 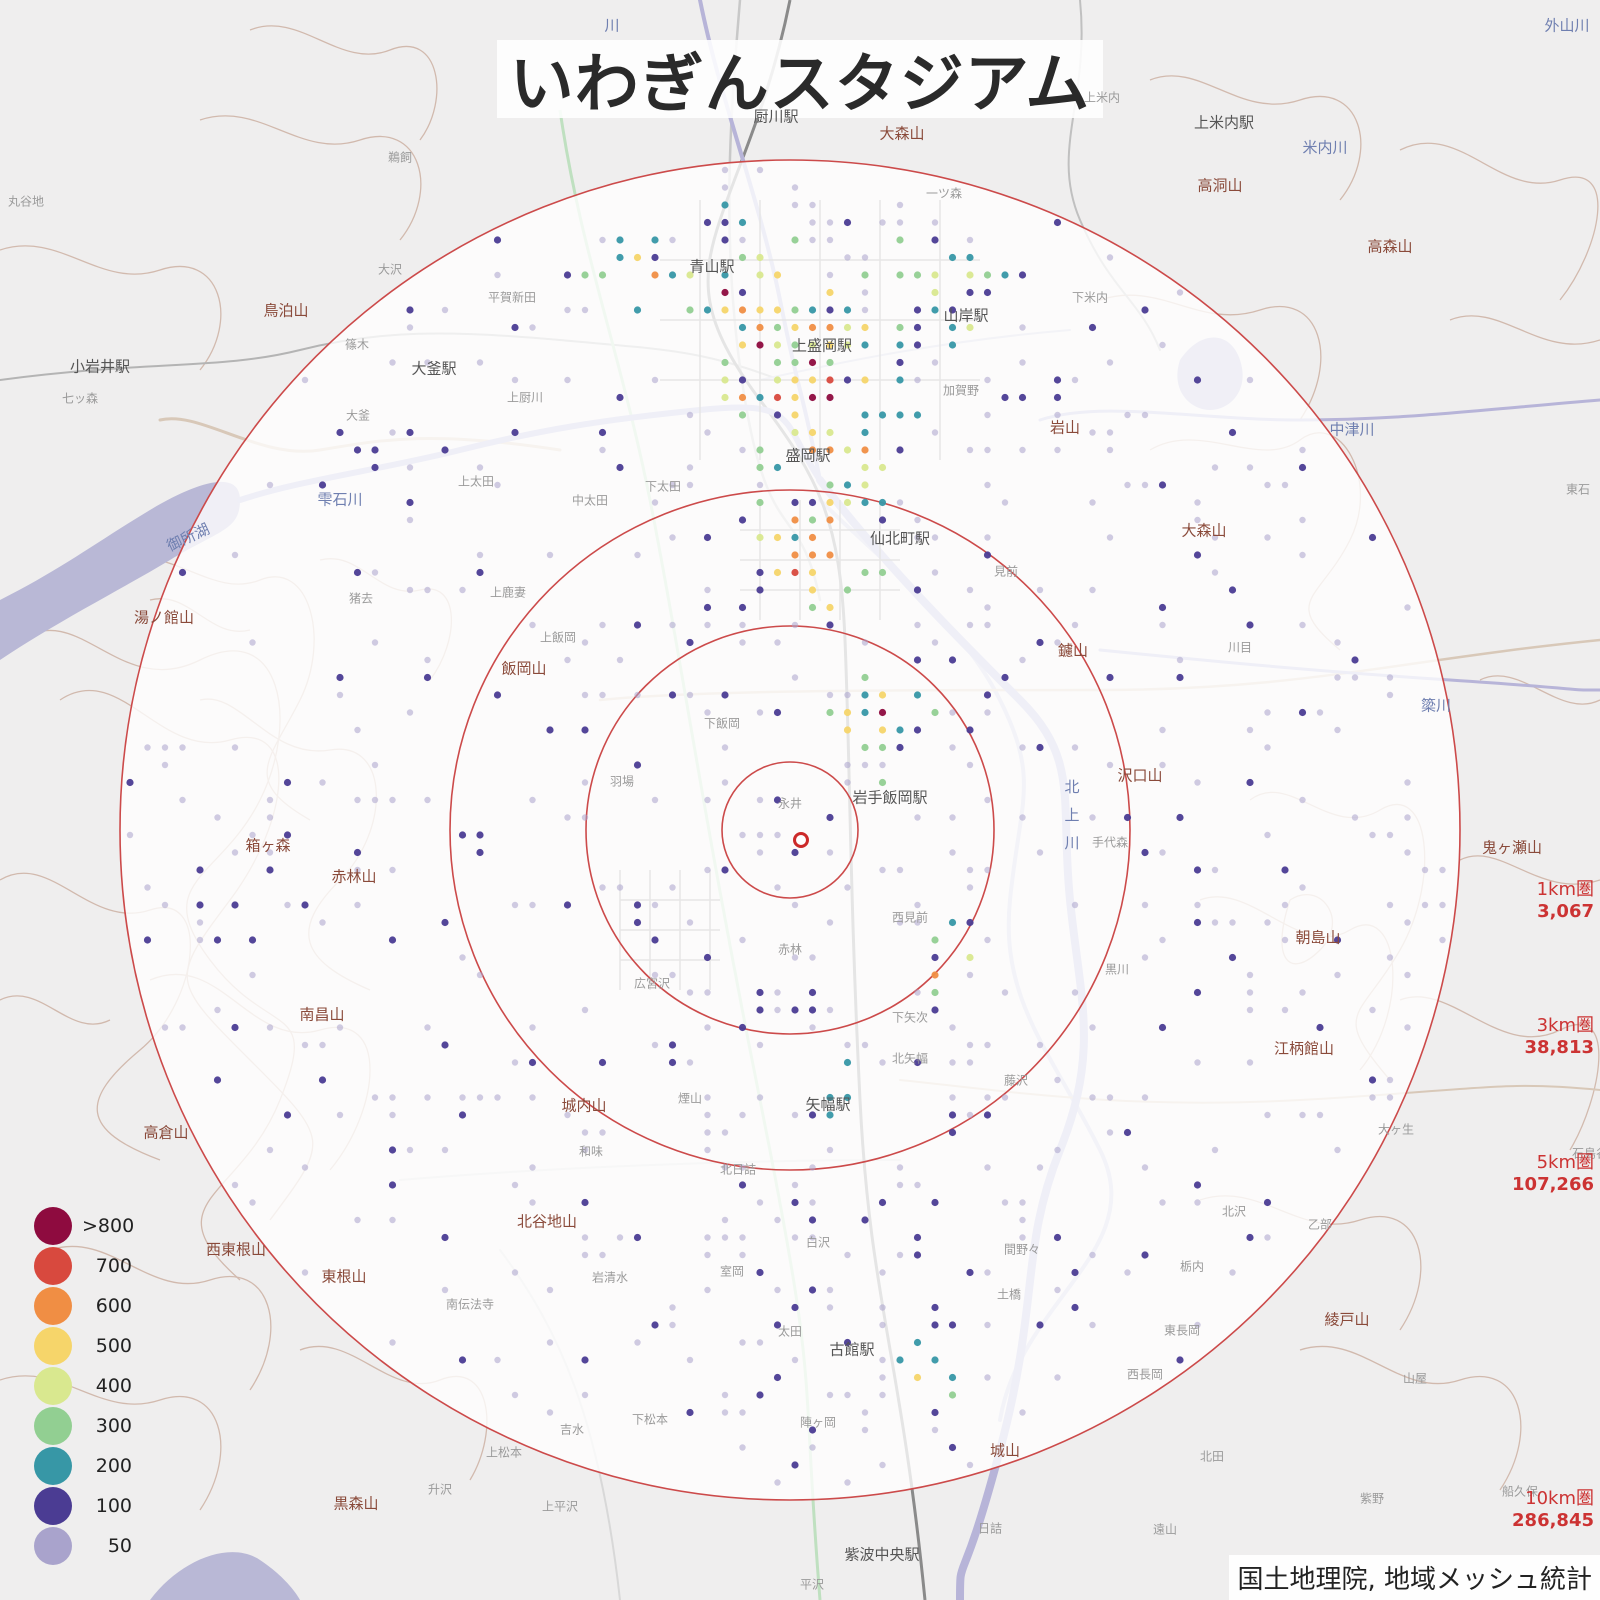 What do you see at coordinates (1585, 1153) in the screenshot?
I see `district-label: 石鳥谷` at bounding box center [1585, 1153].